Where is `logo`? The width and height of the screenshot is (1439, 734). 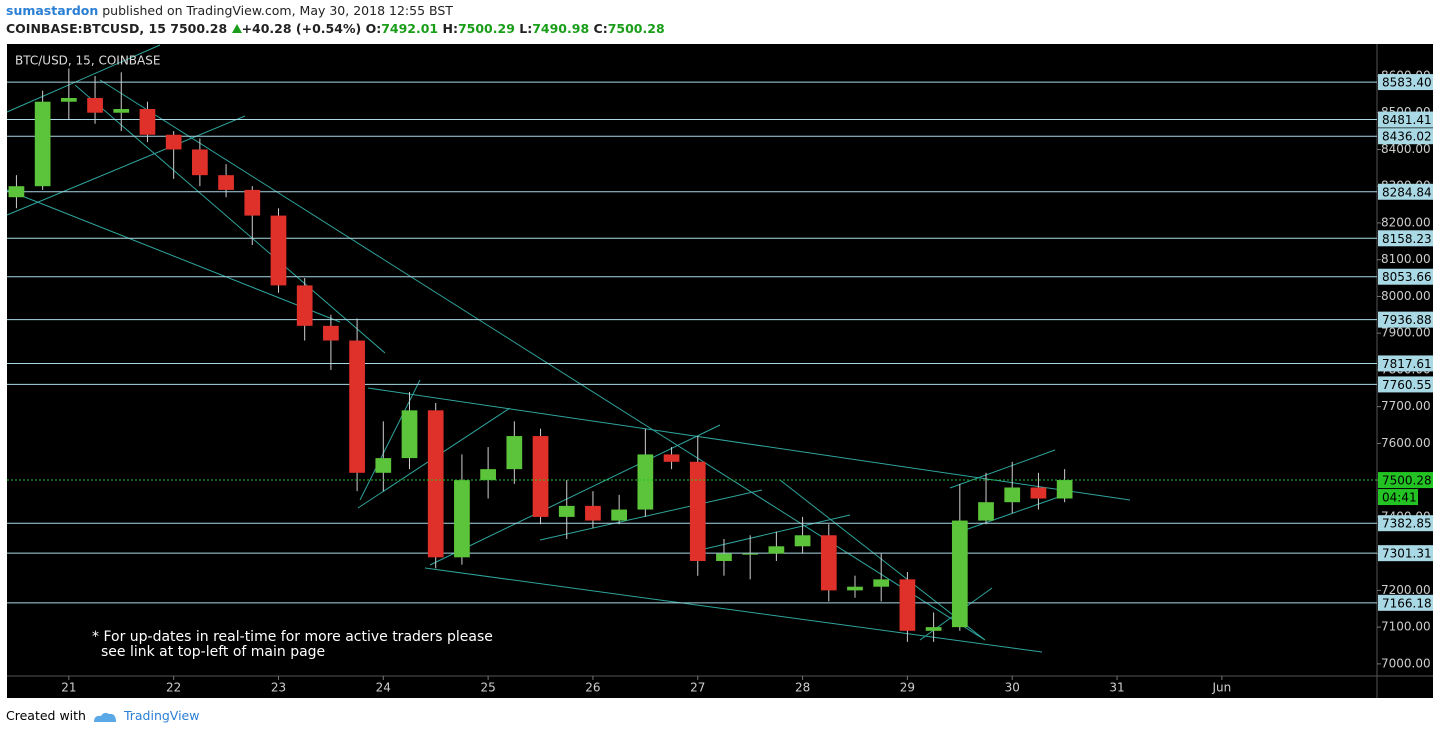
logo is located at coordinates (104, 717).